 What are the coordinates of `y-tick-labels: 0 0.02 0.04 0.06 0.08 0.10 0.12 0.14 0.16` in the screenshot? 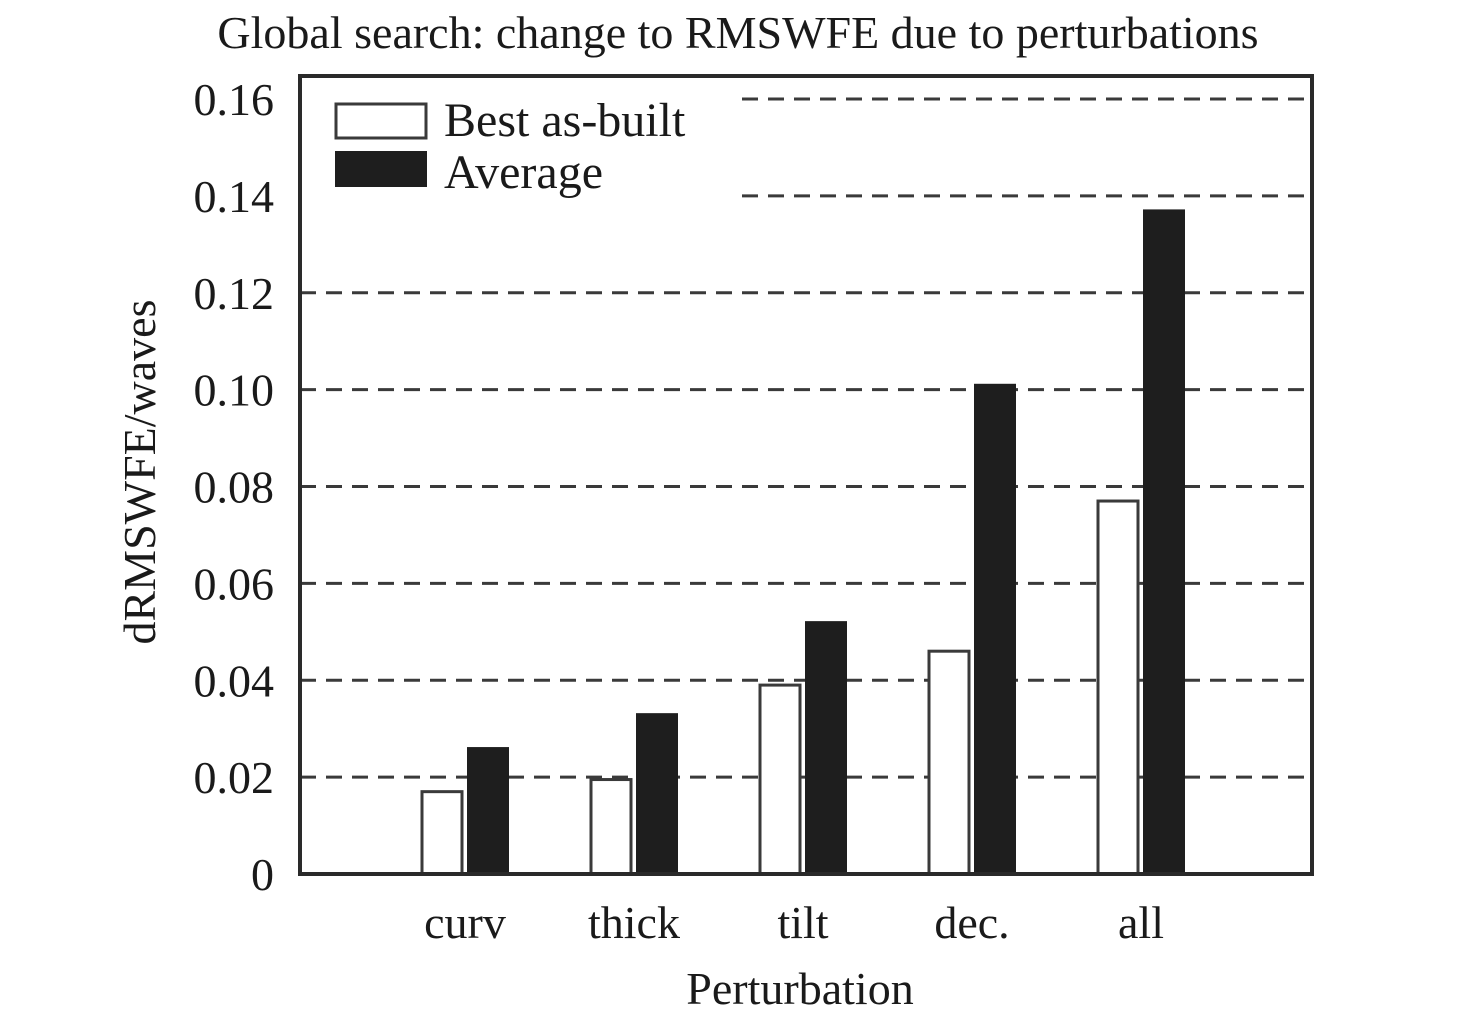 It's located at (234, 487).